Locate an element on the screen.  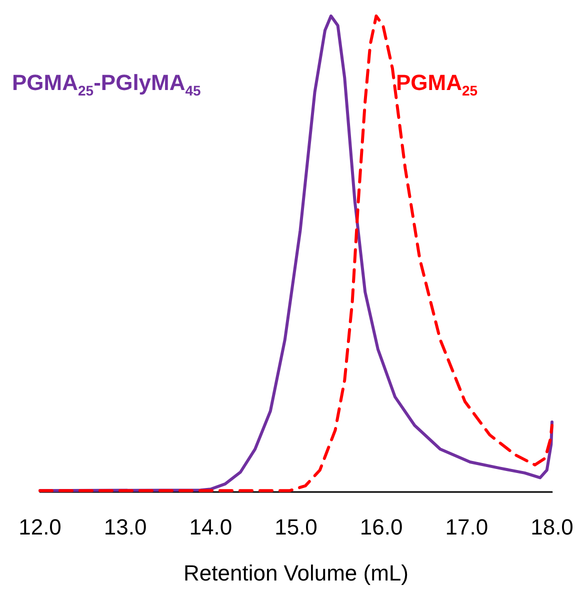
series-label: PGMA$_{25}$ is located at coordinates (437, 84).